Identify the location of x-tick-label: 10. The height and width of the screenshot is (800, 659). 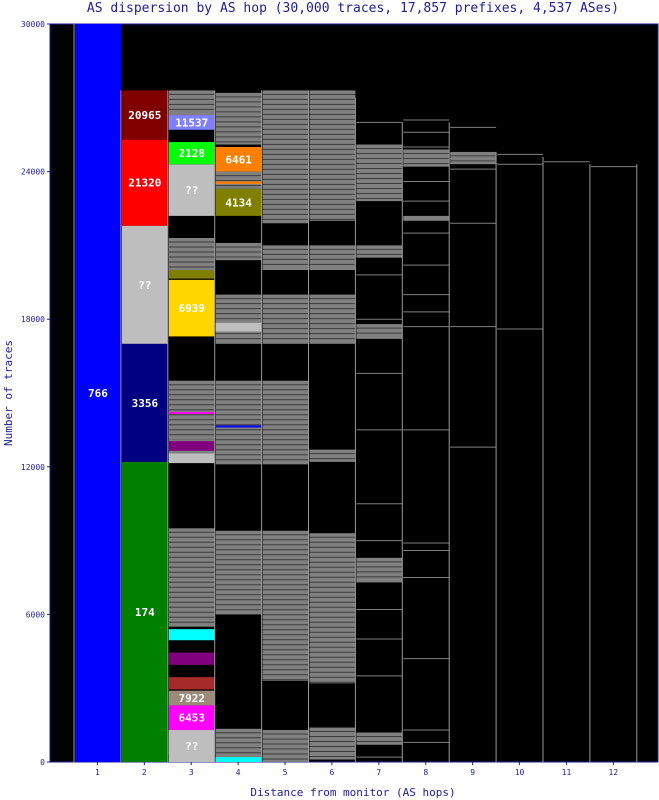
(520, 772).